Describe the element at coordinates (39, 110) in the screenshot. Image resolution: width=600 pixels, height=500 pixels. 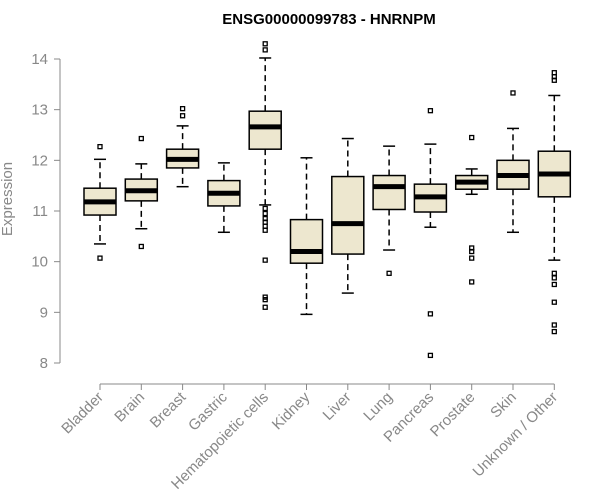
I see `y-tick-label: 13` at that location.